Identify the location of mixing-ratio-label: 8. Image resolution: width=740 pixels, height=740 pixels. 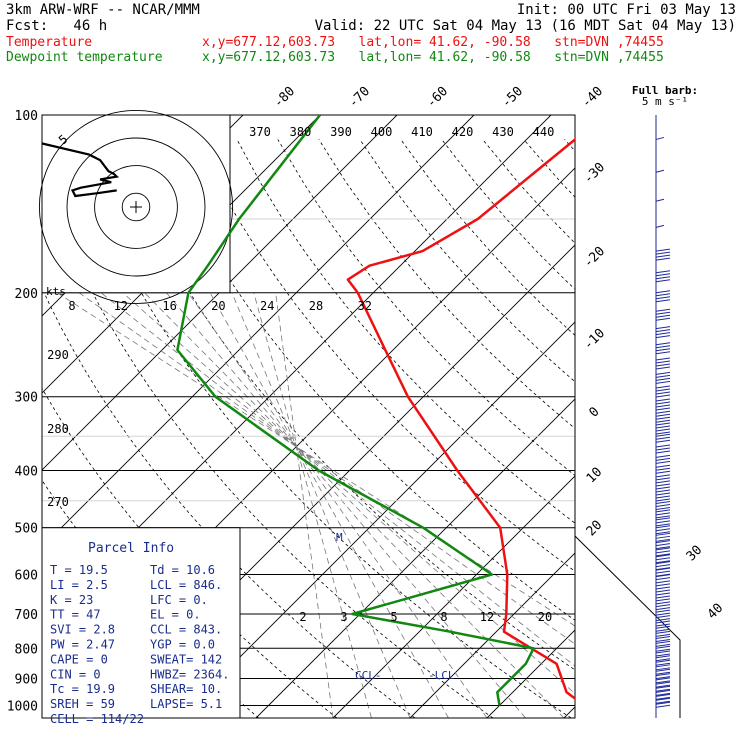
(443, 617).